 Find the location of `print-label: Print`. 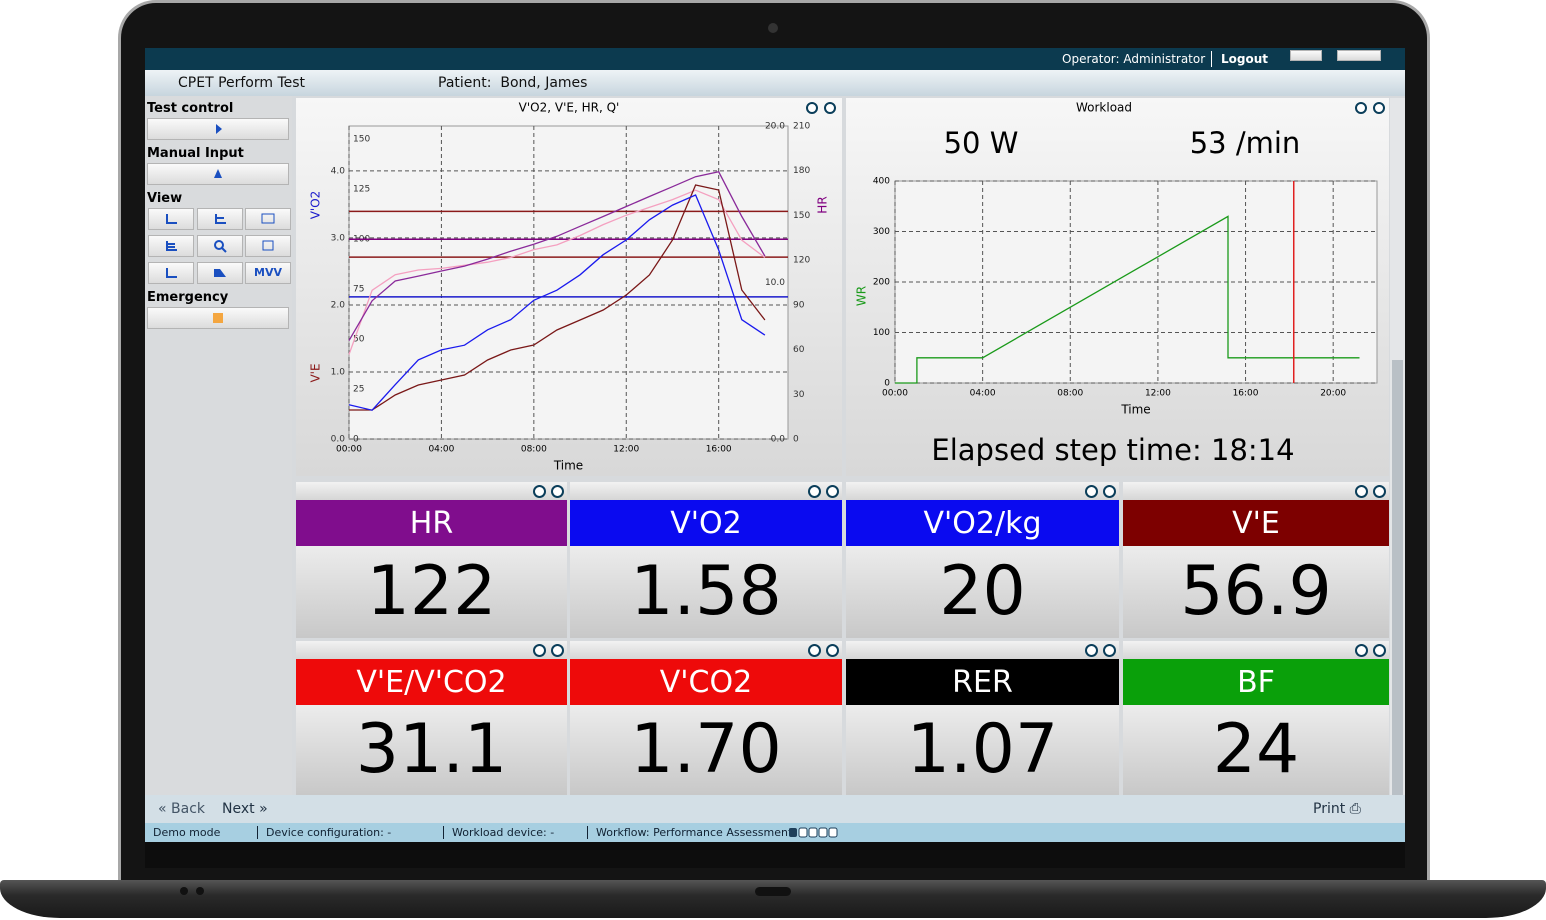

print-label: Print is located at coordinates (1329, 809).